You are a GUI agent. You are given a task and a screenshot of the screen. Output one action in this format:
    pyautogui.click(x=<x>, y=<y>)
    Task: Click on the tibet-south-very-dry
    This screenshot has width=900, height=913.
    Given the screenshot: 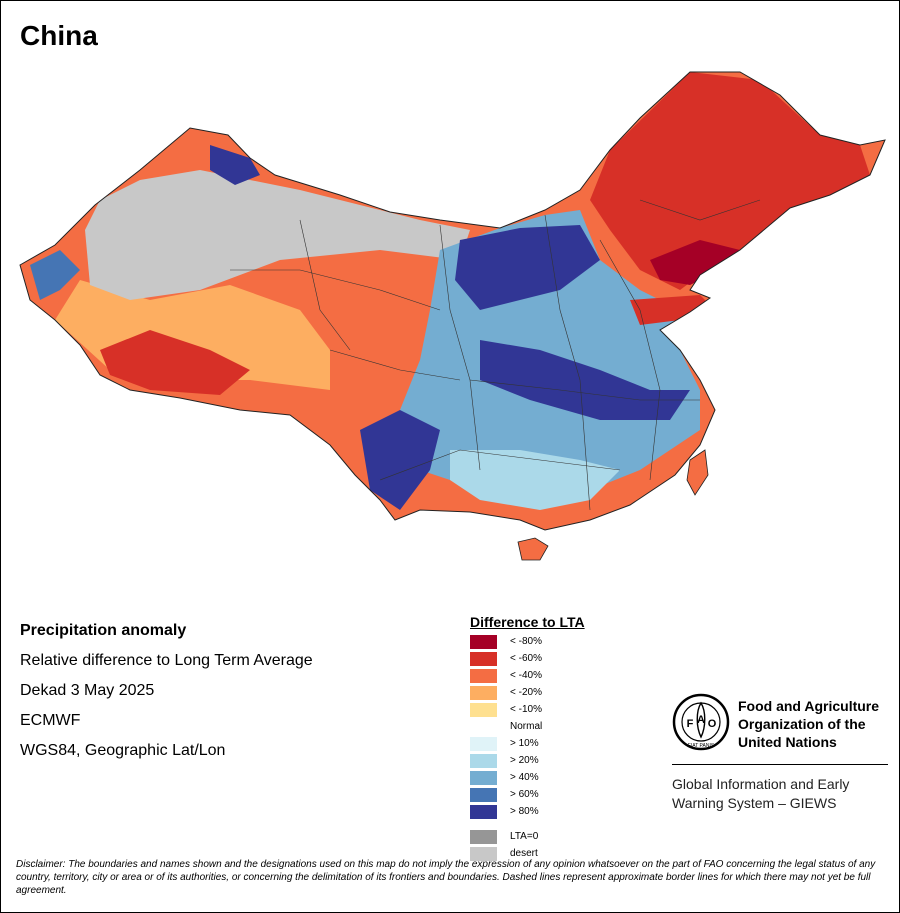 What is the action you would take?
    pyautogui.click(x=175, y=362)
    